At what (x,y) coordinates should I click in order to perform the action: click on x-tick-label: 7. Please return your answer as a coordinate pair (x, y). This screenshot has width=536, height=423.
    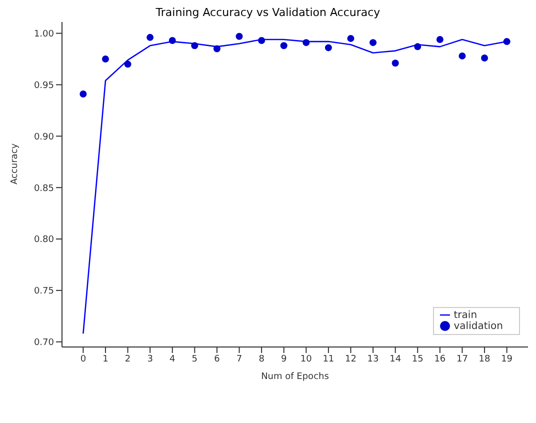
    Looking at the image, I should click on (239, 359).